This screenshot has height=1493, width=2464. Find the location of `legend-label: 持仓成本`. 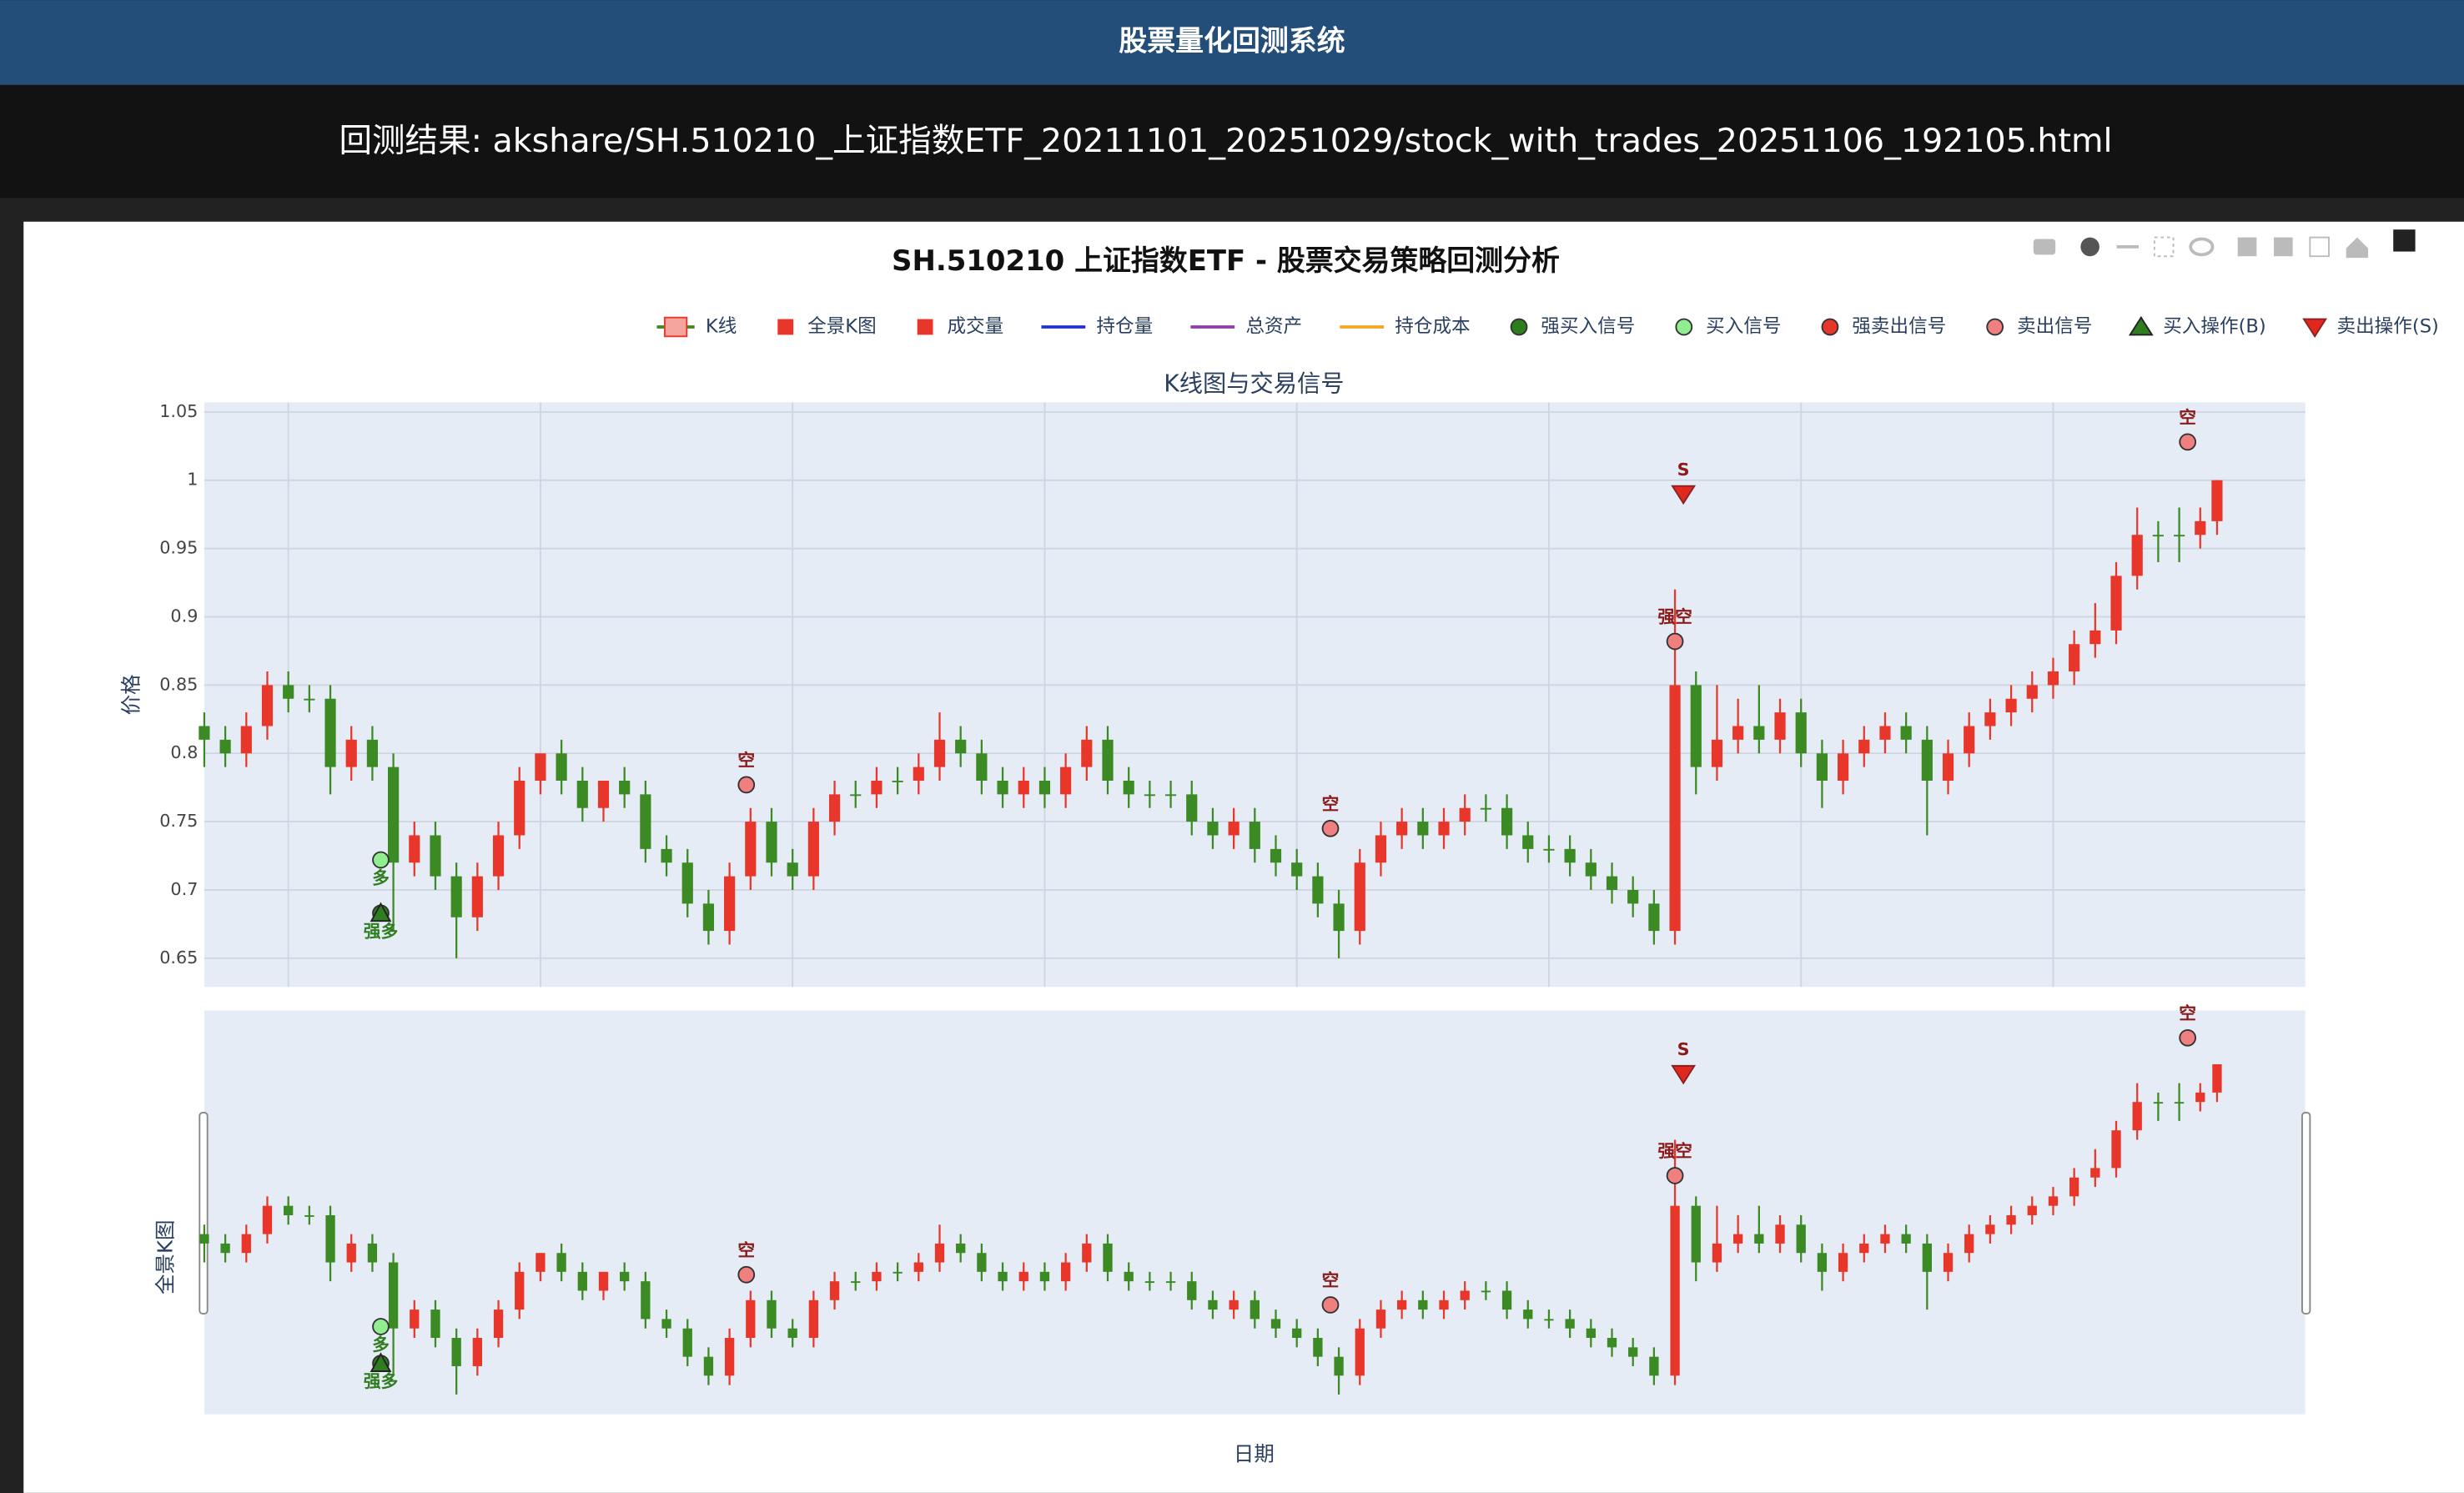

legend-label: 持仓成本 is located at coordinates (1432, 326).